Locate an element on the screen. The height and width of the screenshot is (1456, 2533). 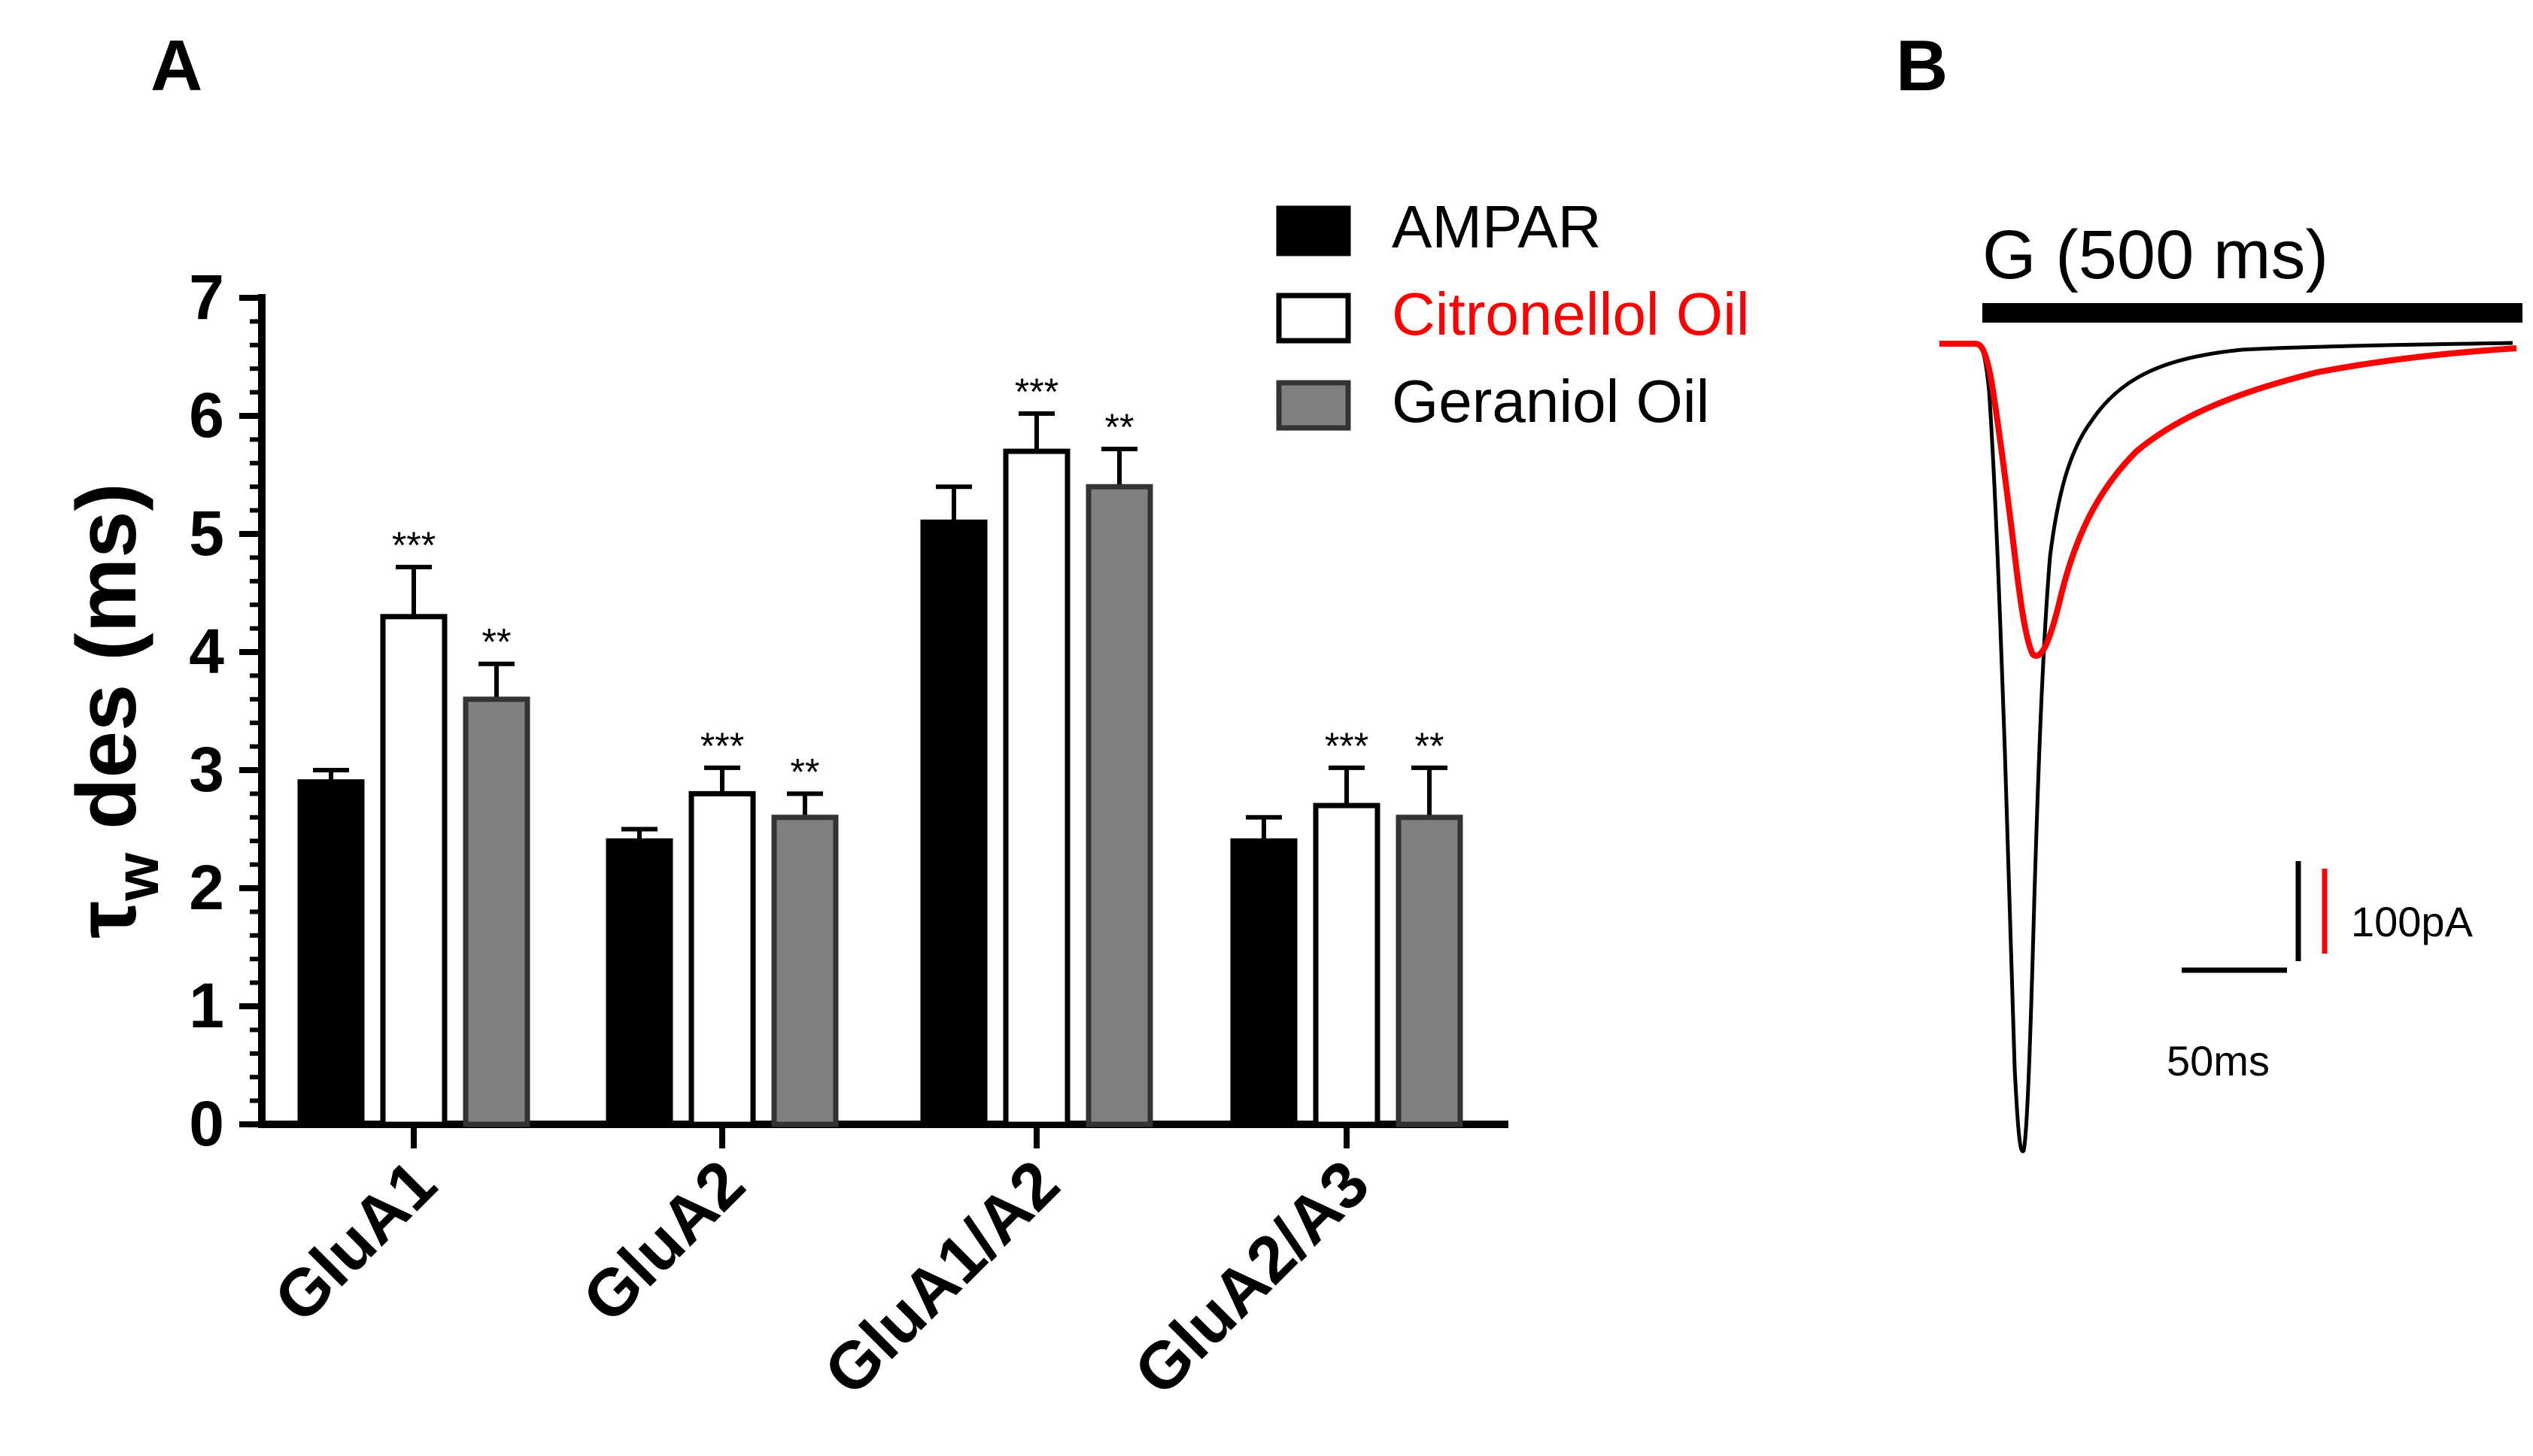
y-axis-label-subscript: w is located at coordinates (137, 877).